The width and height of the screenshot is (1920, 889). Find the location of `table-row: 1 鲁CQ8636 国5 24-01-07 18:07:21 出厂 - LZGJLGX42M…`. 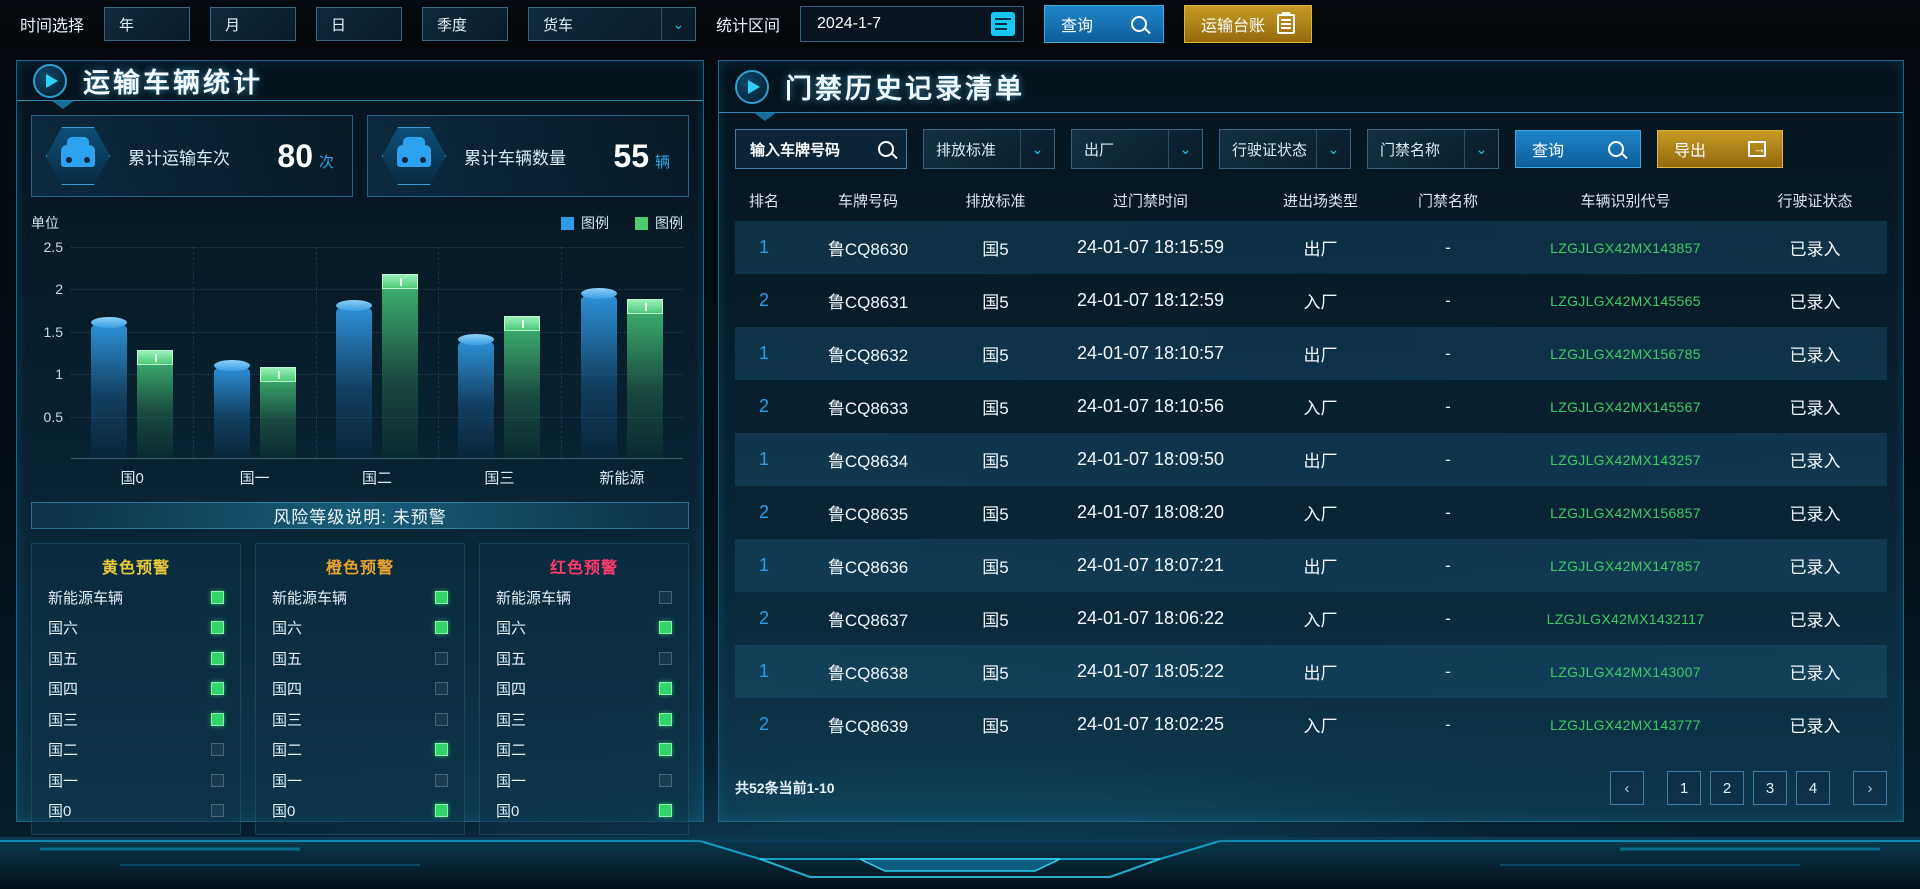

table-row: 1 鲁CQ8636 国5 24-01-07 18:07:21 出厂 - LZGJLGX42M… is located at coordinates (1311, 565).